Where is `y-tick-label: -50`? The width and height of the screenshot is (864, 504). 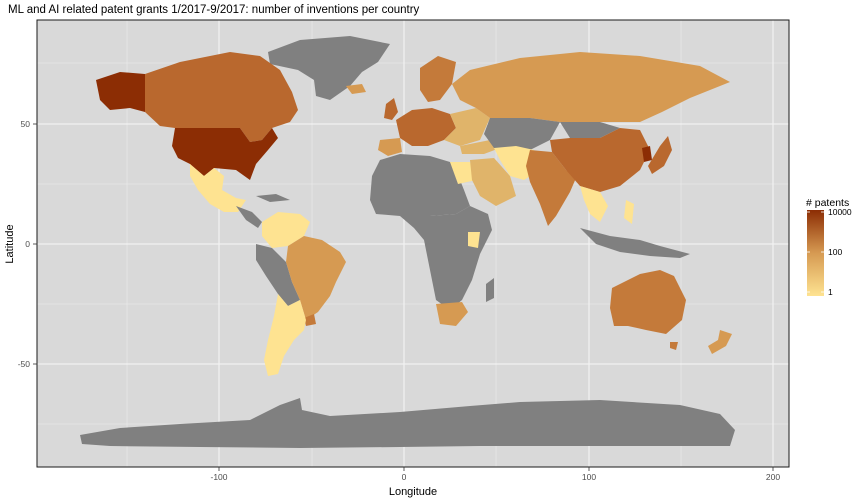
y-tick-label: -50 is located at coordinates (24, 364).